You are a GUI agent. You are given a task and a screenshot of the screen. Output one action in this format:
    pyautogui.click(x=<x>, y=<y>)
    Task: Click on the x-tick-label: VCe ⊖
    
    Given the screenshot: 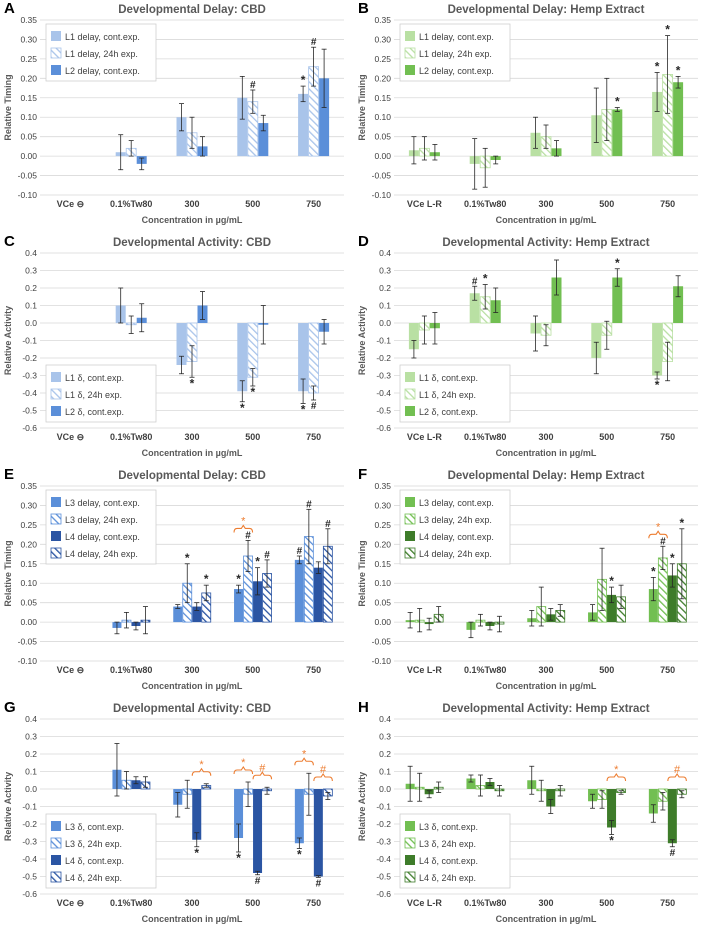 What is the action you would take?
    pyautogui.click(x=71, y=903)
    